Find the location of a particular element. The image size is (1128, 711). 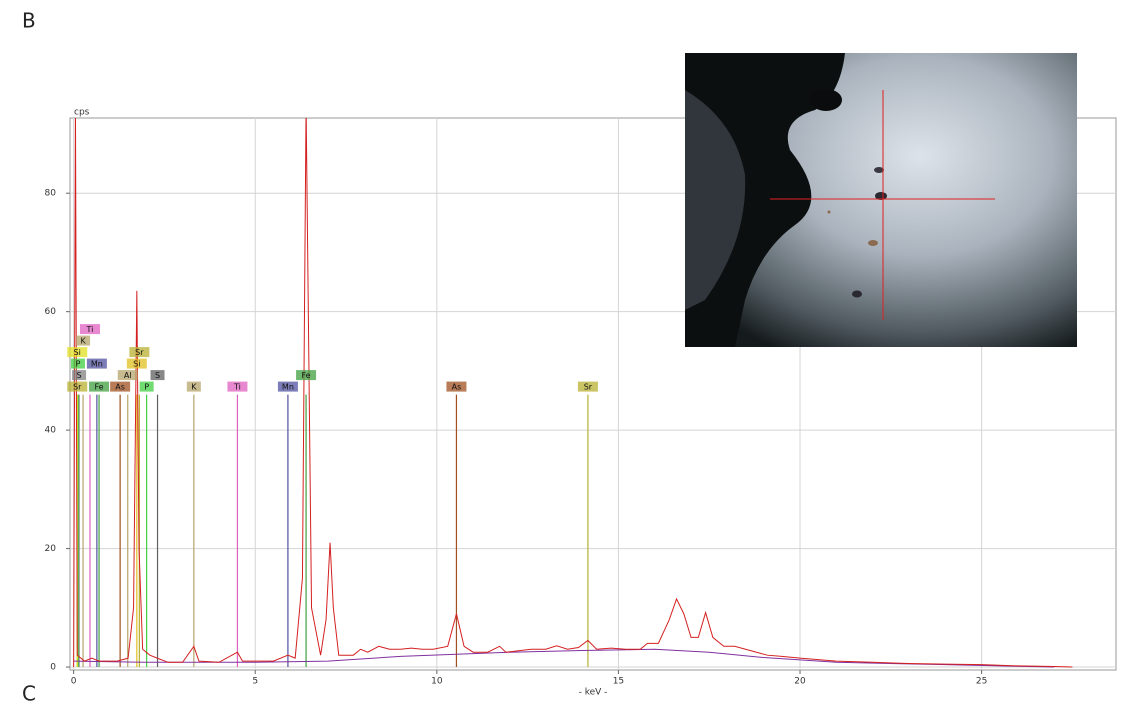

spectrum-line is located at coordinates (564, 658).